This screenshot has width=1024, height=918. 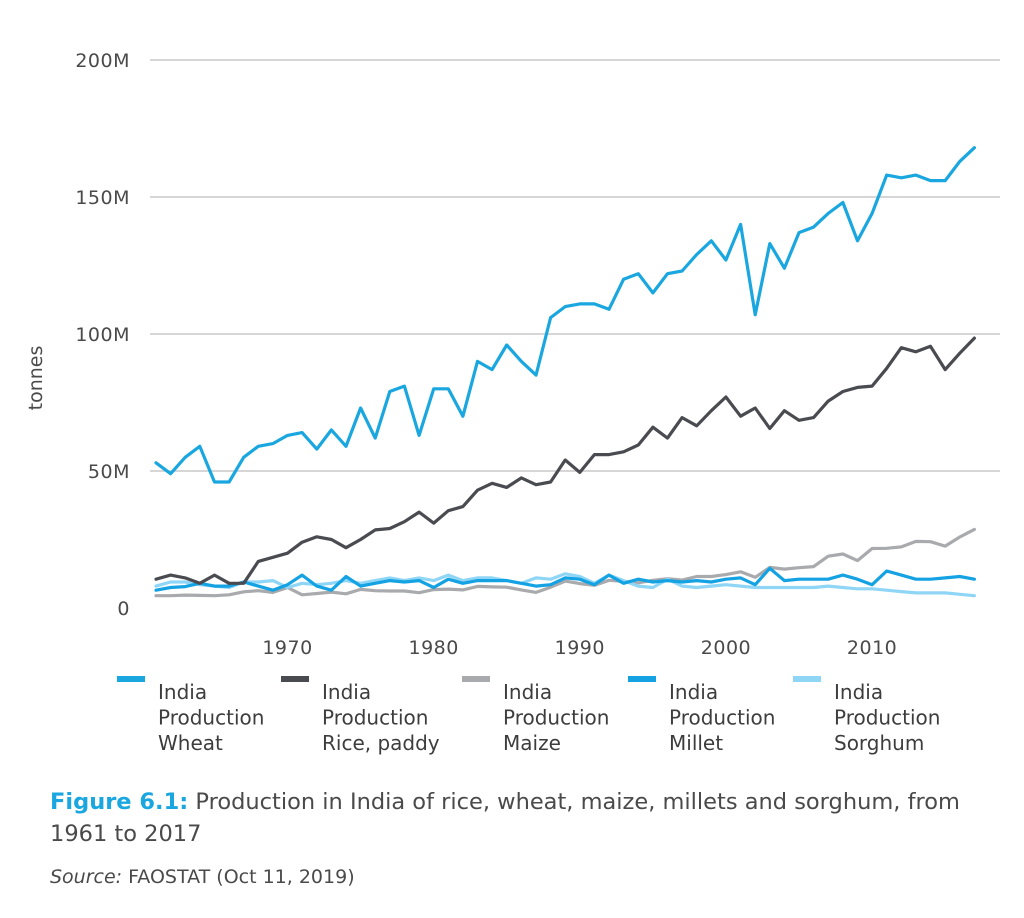 I want to click on source-label: Source:, so click(x=86, y=877).